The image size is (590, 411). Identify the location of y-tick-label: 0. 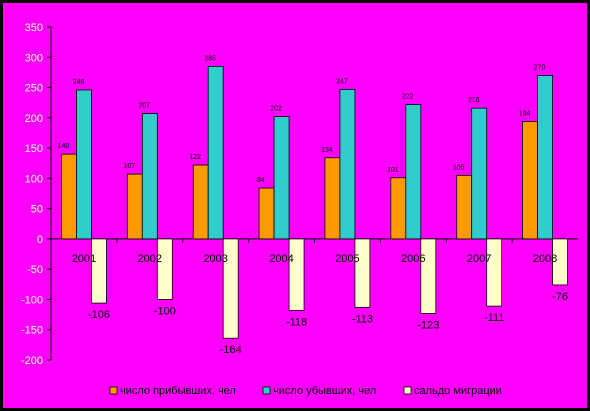
(40, 240).